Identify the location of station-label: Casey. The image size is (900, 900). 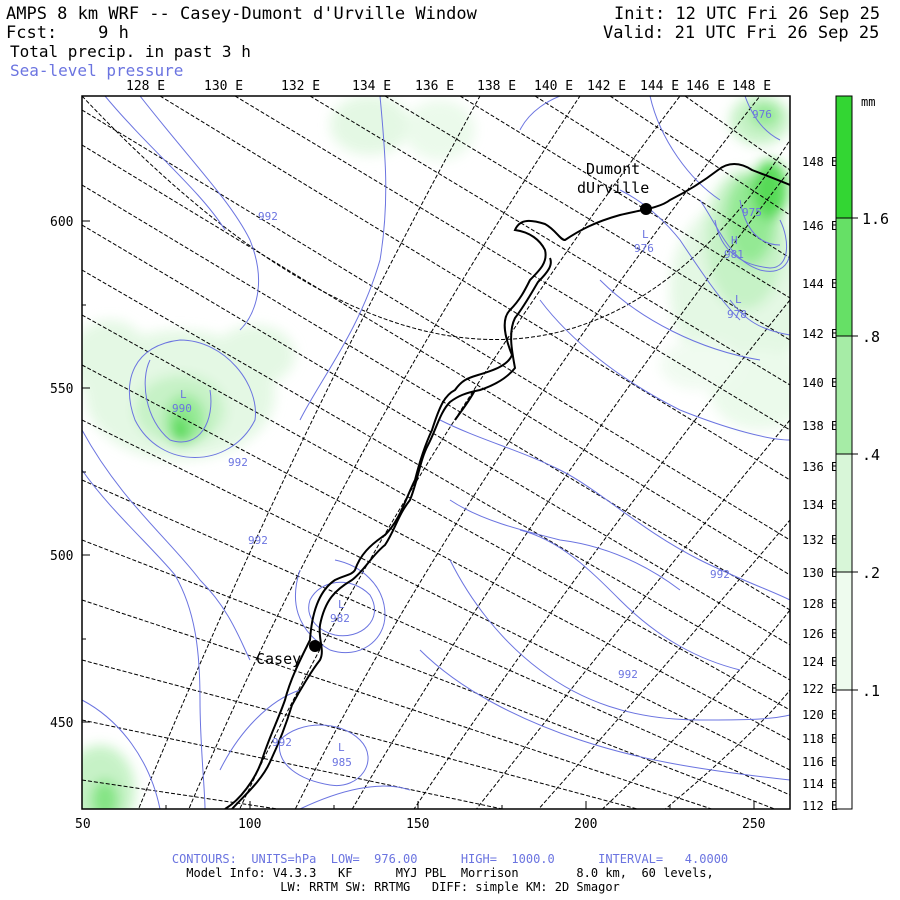
(278, 659).